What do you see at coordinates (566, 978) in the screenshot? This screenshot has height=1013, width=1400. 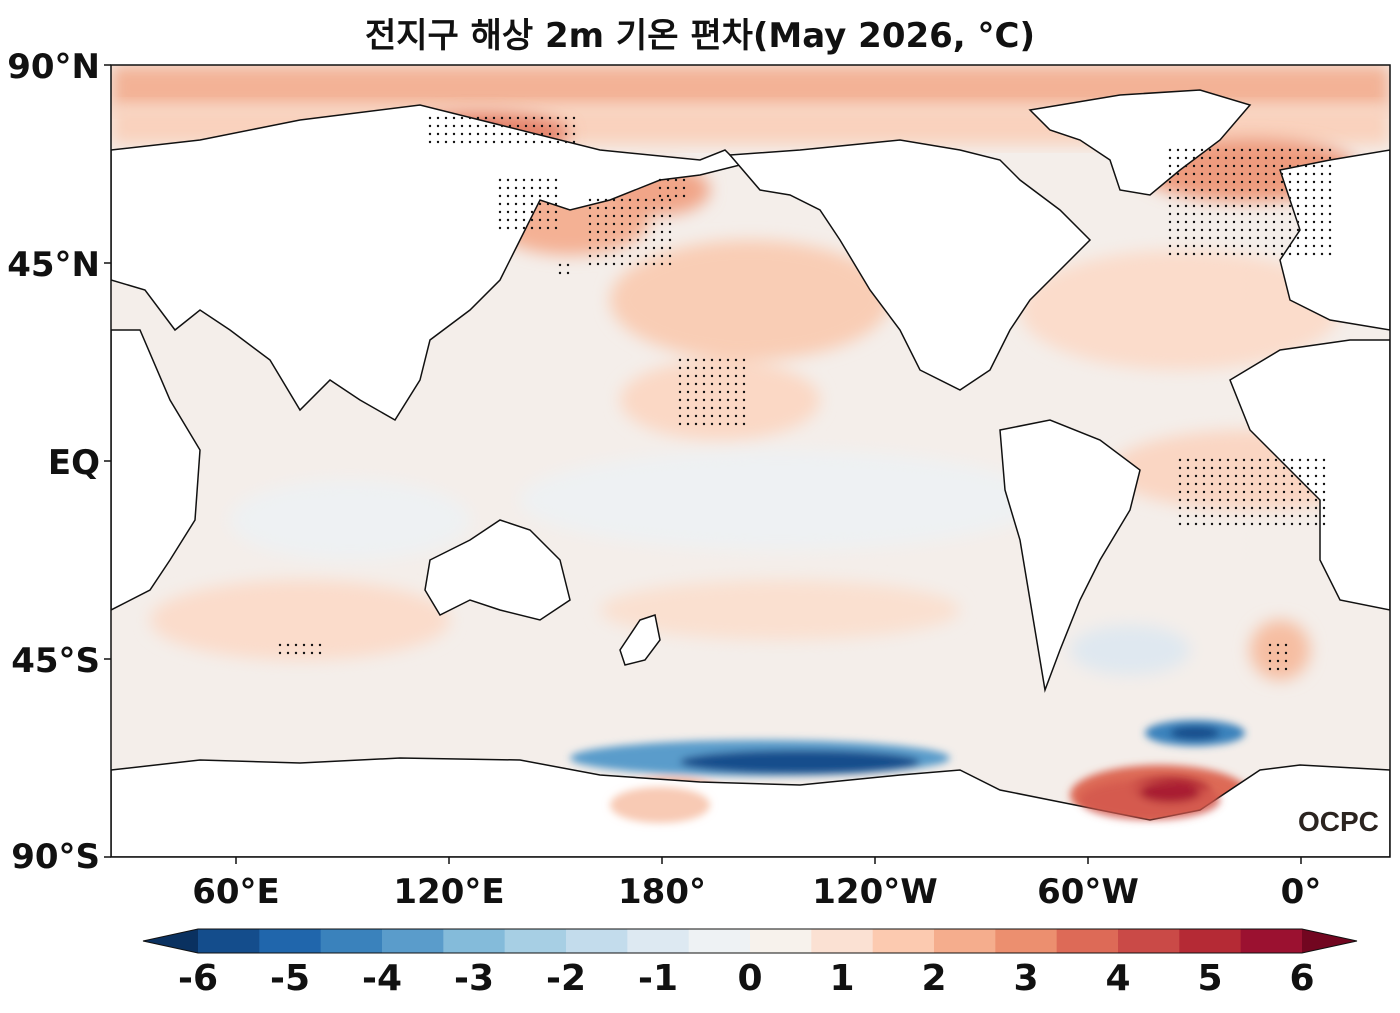 I see `colorbar-label: -2` at bounding box center [566, 978].